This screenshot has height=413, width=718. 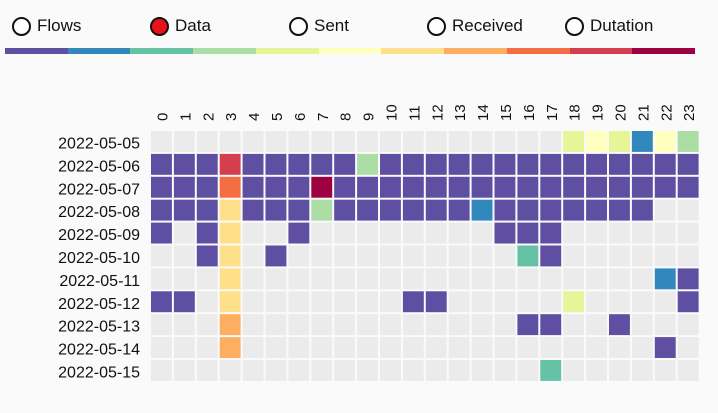 I want to click on metric-option-duration: Dutation, so click(x=609, y=26).